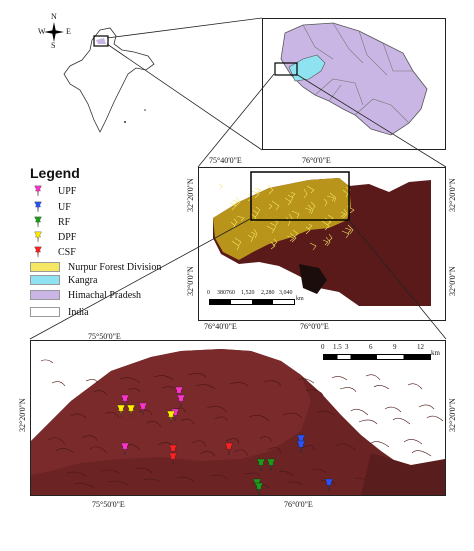 The height and width of the screenshot is (551, 474). I want to click on mid-lon-bottom-2: 76°0'0"E, so click(314, 326).